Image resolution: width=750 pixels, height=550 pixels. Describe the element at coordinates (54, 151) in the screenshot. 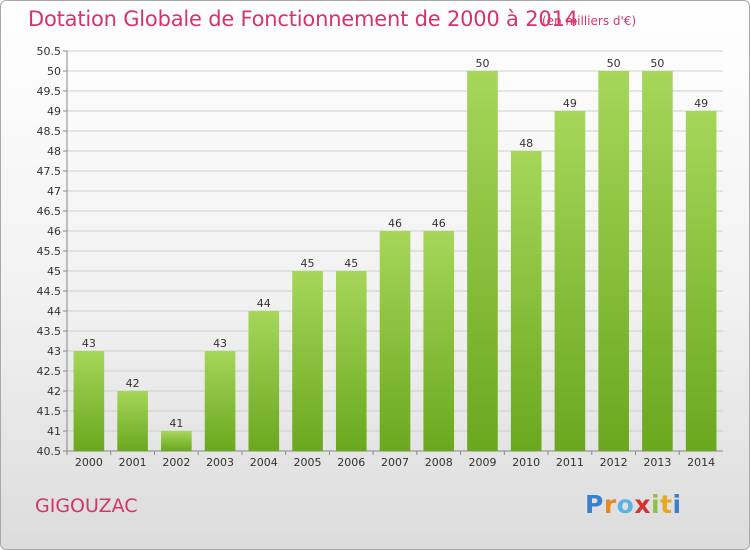

I see `y-tick-label: 48` at that location.